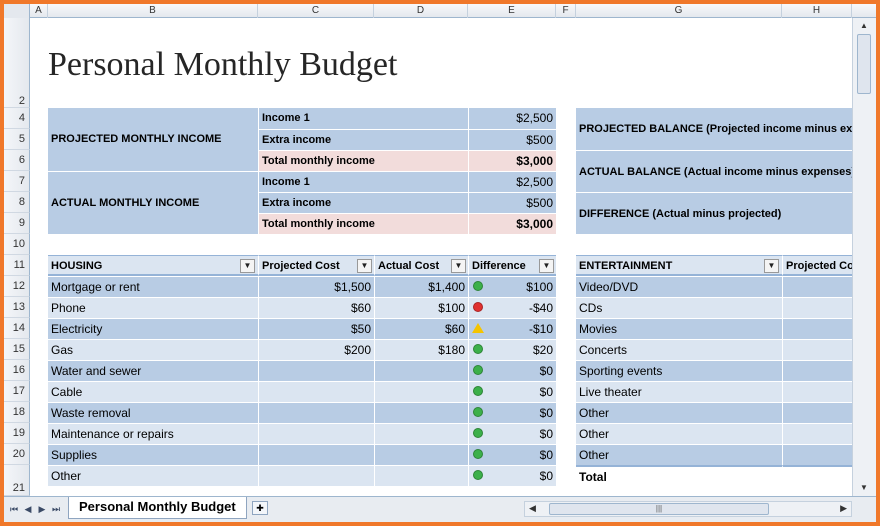  I want to click on row-header-15: 15, so click(17, 349).